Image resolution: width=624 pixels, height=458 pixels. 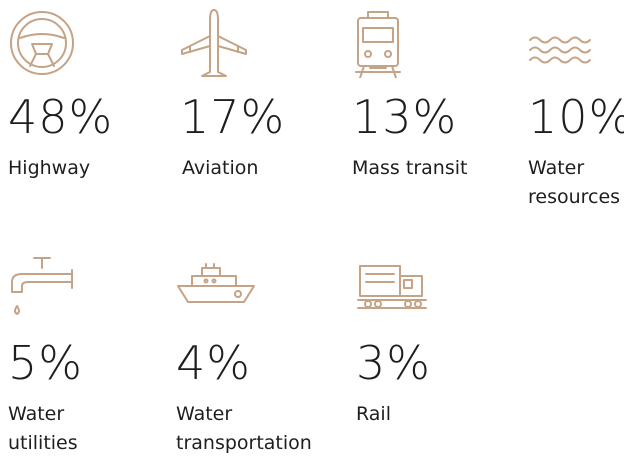 I want to click on stat-rail: 3% Rail, so click(x=415, y=341).